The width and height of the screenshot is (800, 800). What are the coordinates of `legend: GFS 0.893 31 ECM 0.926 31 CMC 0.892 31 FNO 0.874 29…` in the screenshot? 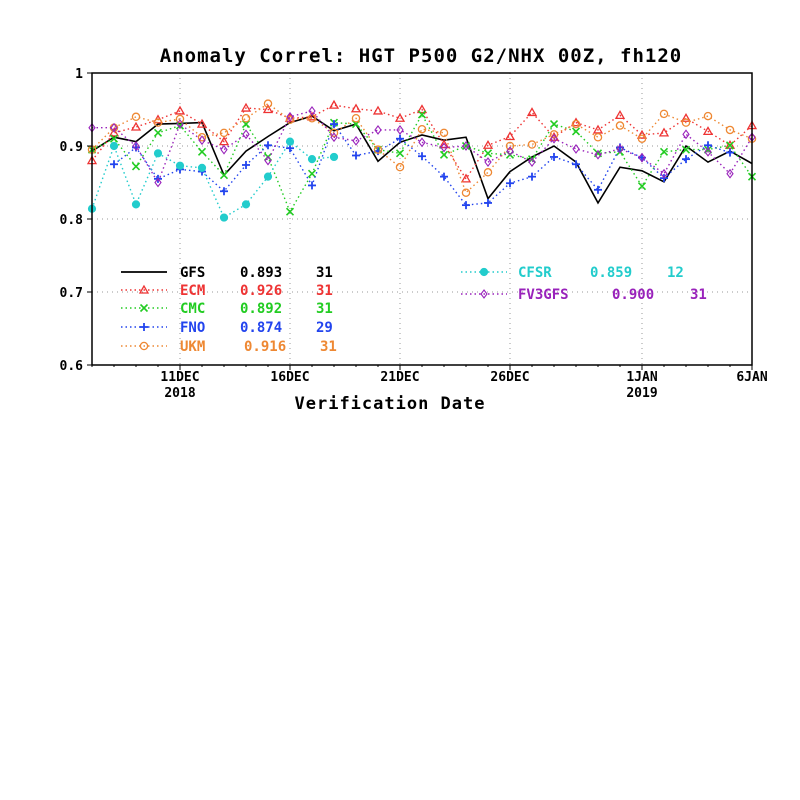 It's located at (414, 310).